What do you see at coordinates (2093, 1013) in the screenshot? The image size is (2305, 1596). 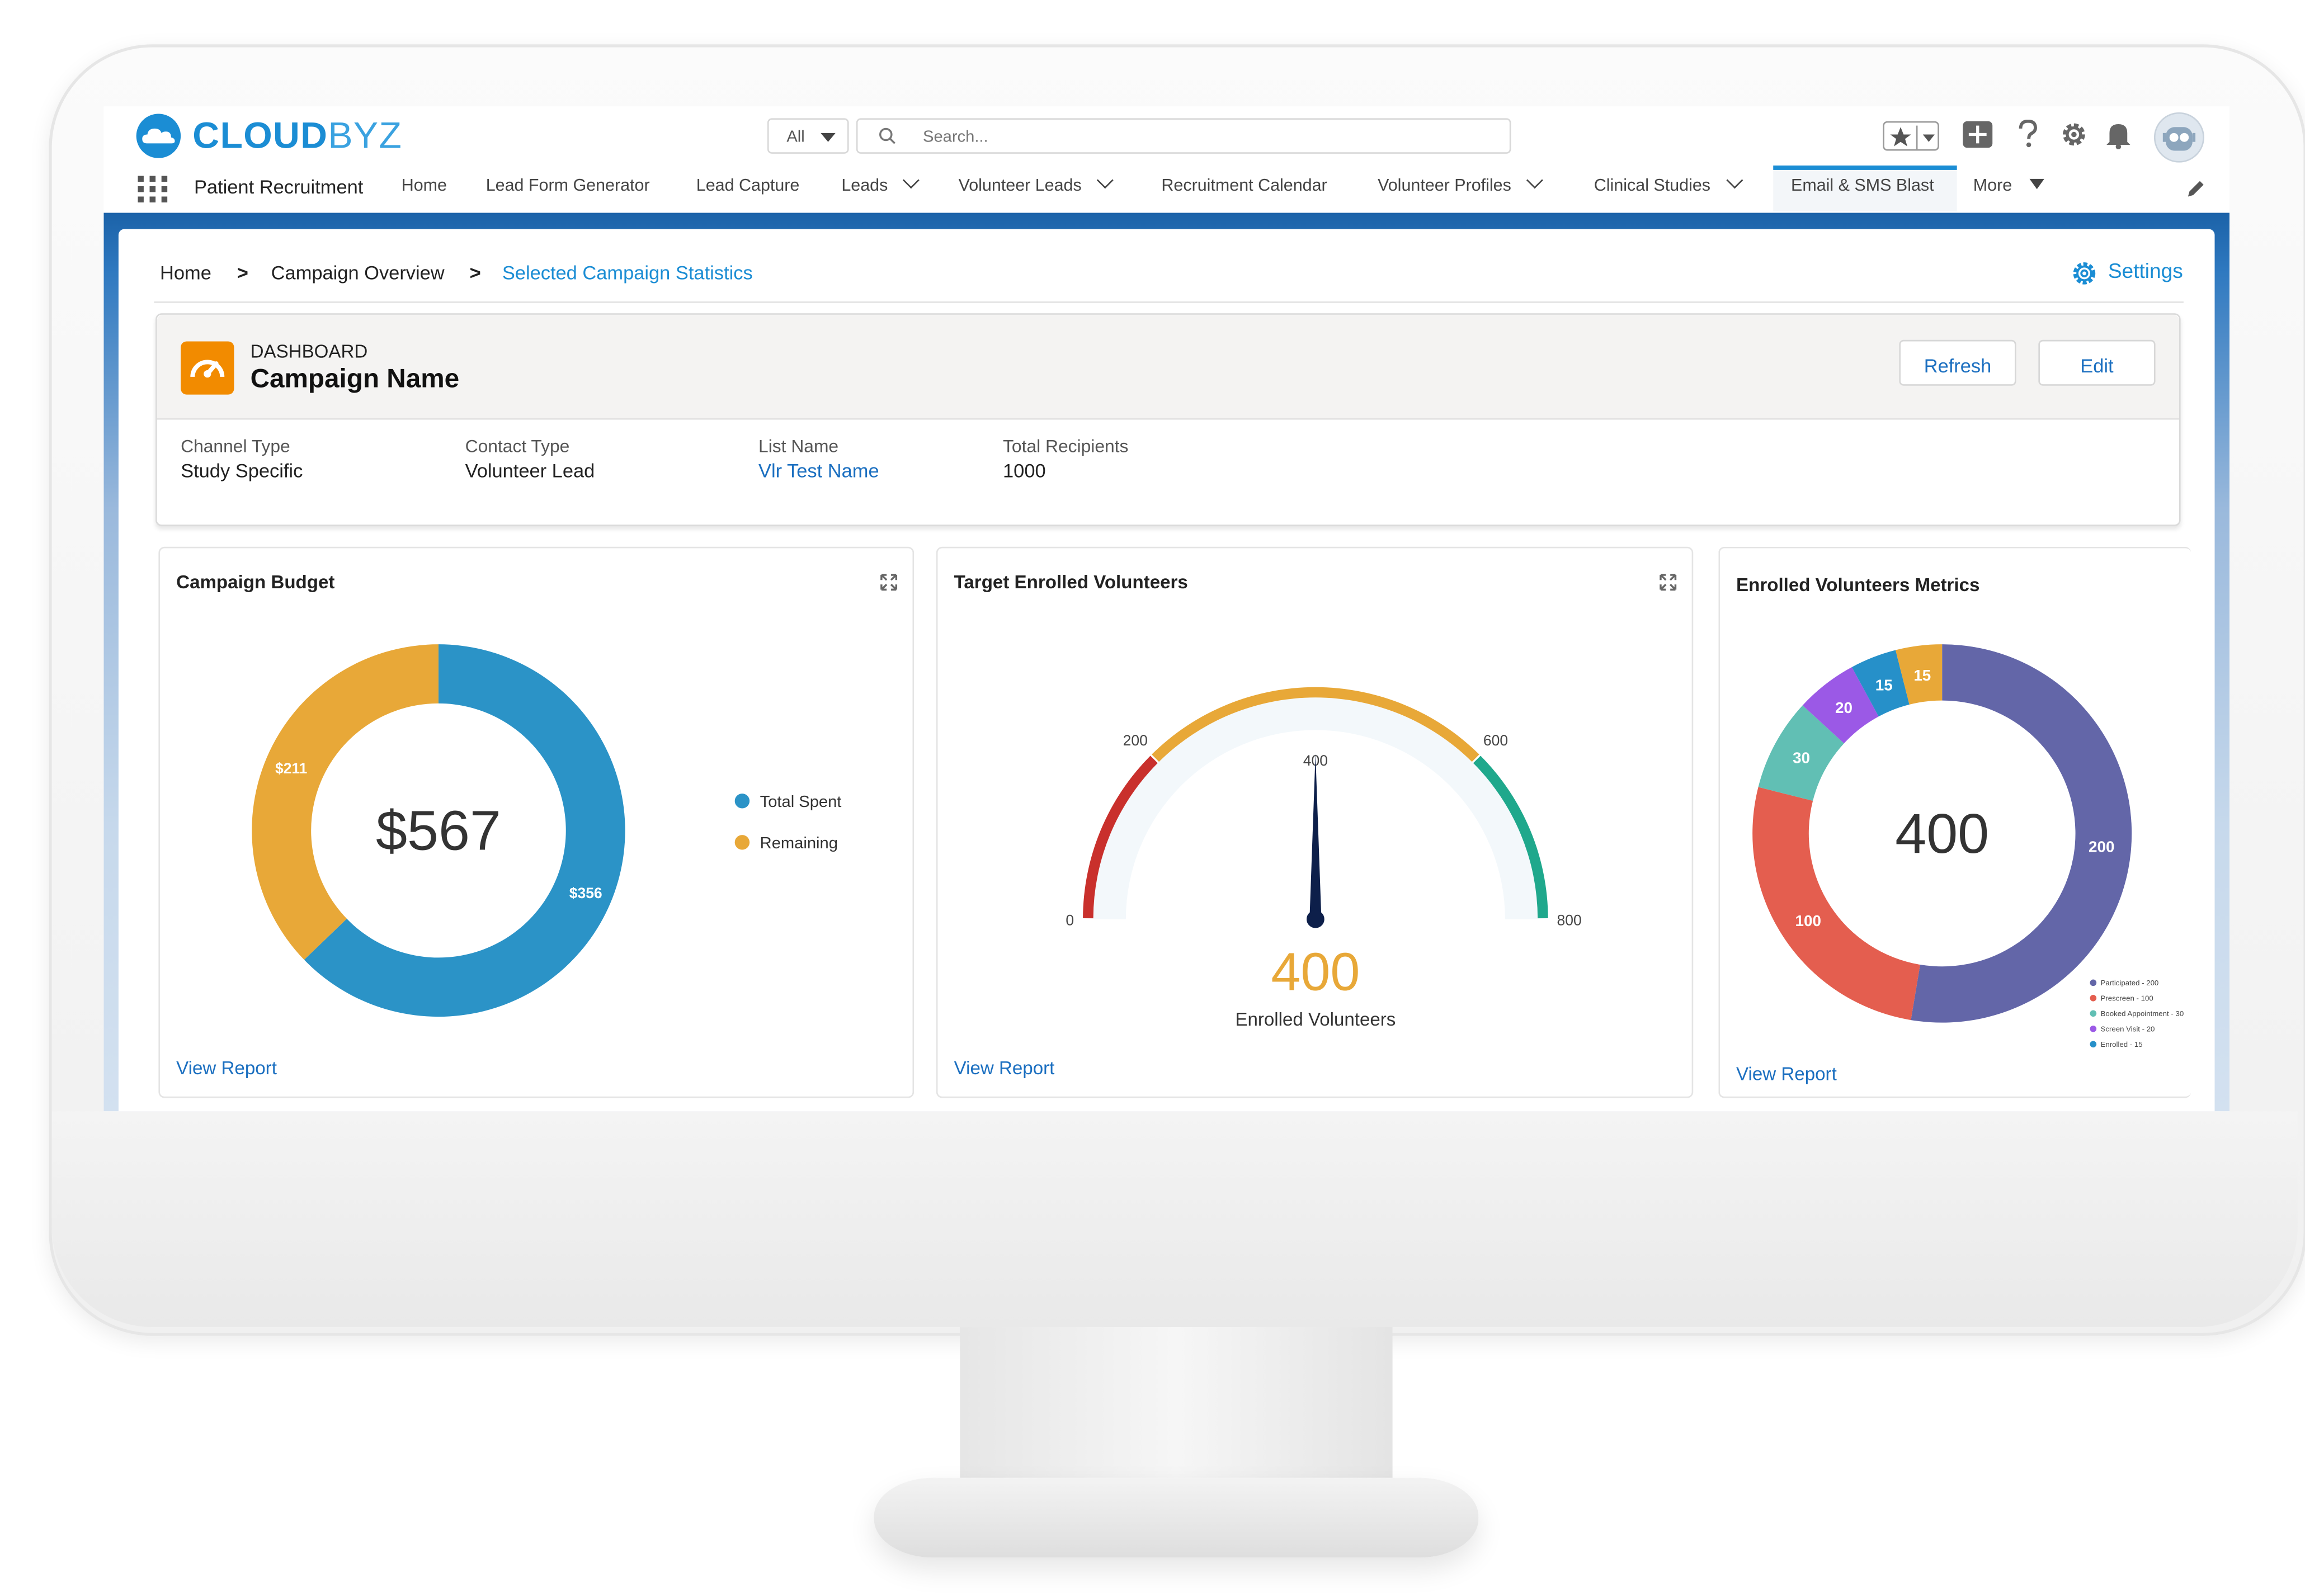 I see `legend-marker-booked-appointment` at bounding box center [2093, 1013].